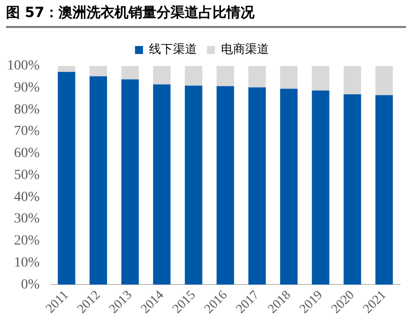  I want to click on y-tick-label: 90%, so click(27, 88).